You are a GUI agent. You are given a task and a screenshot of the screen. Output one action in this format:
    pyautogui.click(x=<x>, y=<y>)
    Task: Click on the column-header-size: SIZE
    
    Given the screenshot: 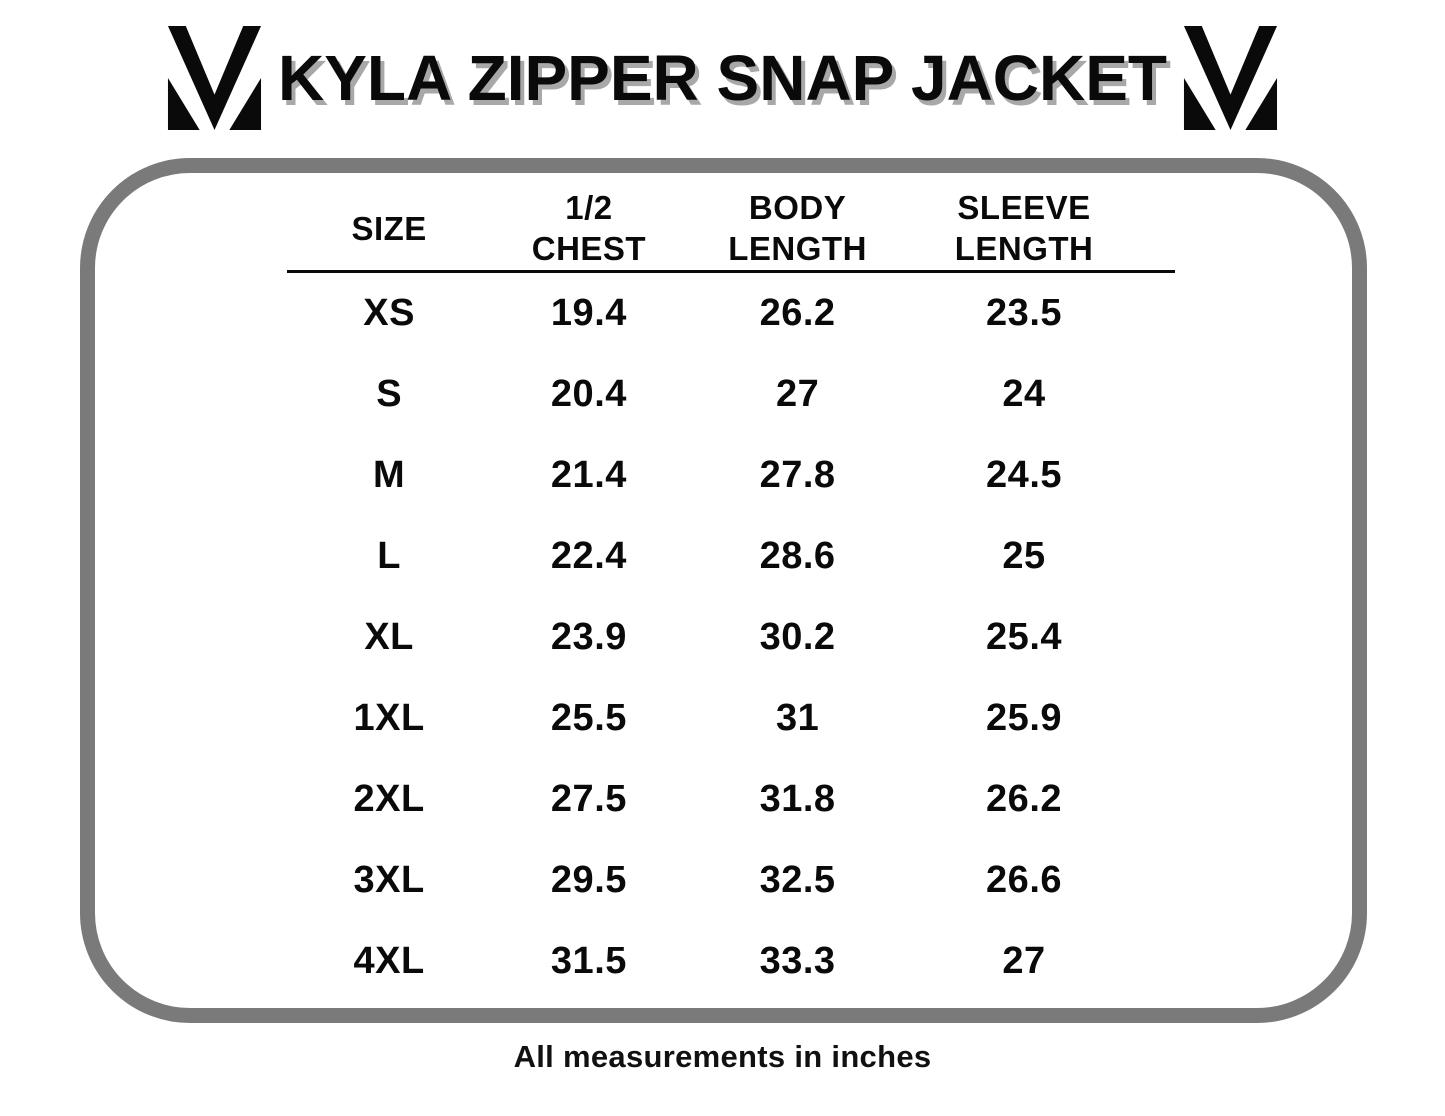 What is the action you would take?
    pyautogui.click(x=389, y=228)
    